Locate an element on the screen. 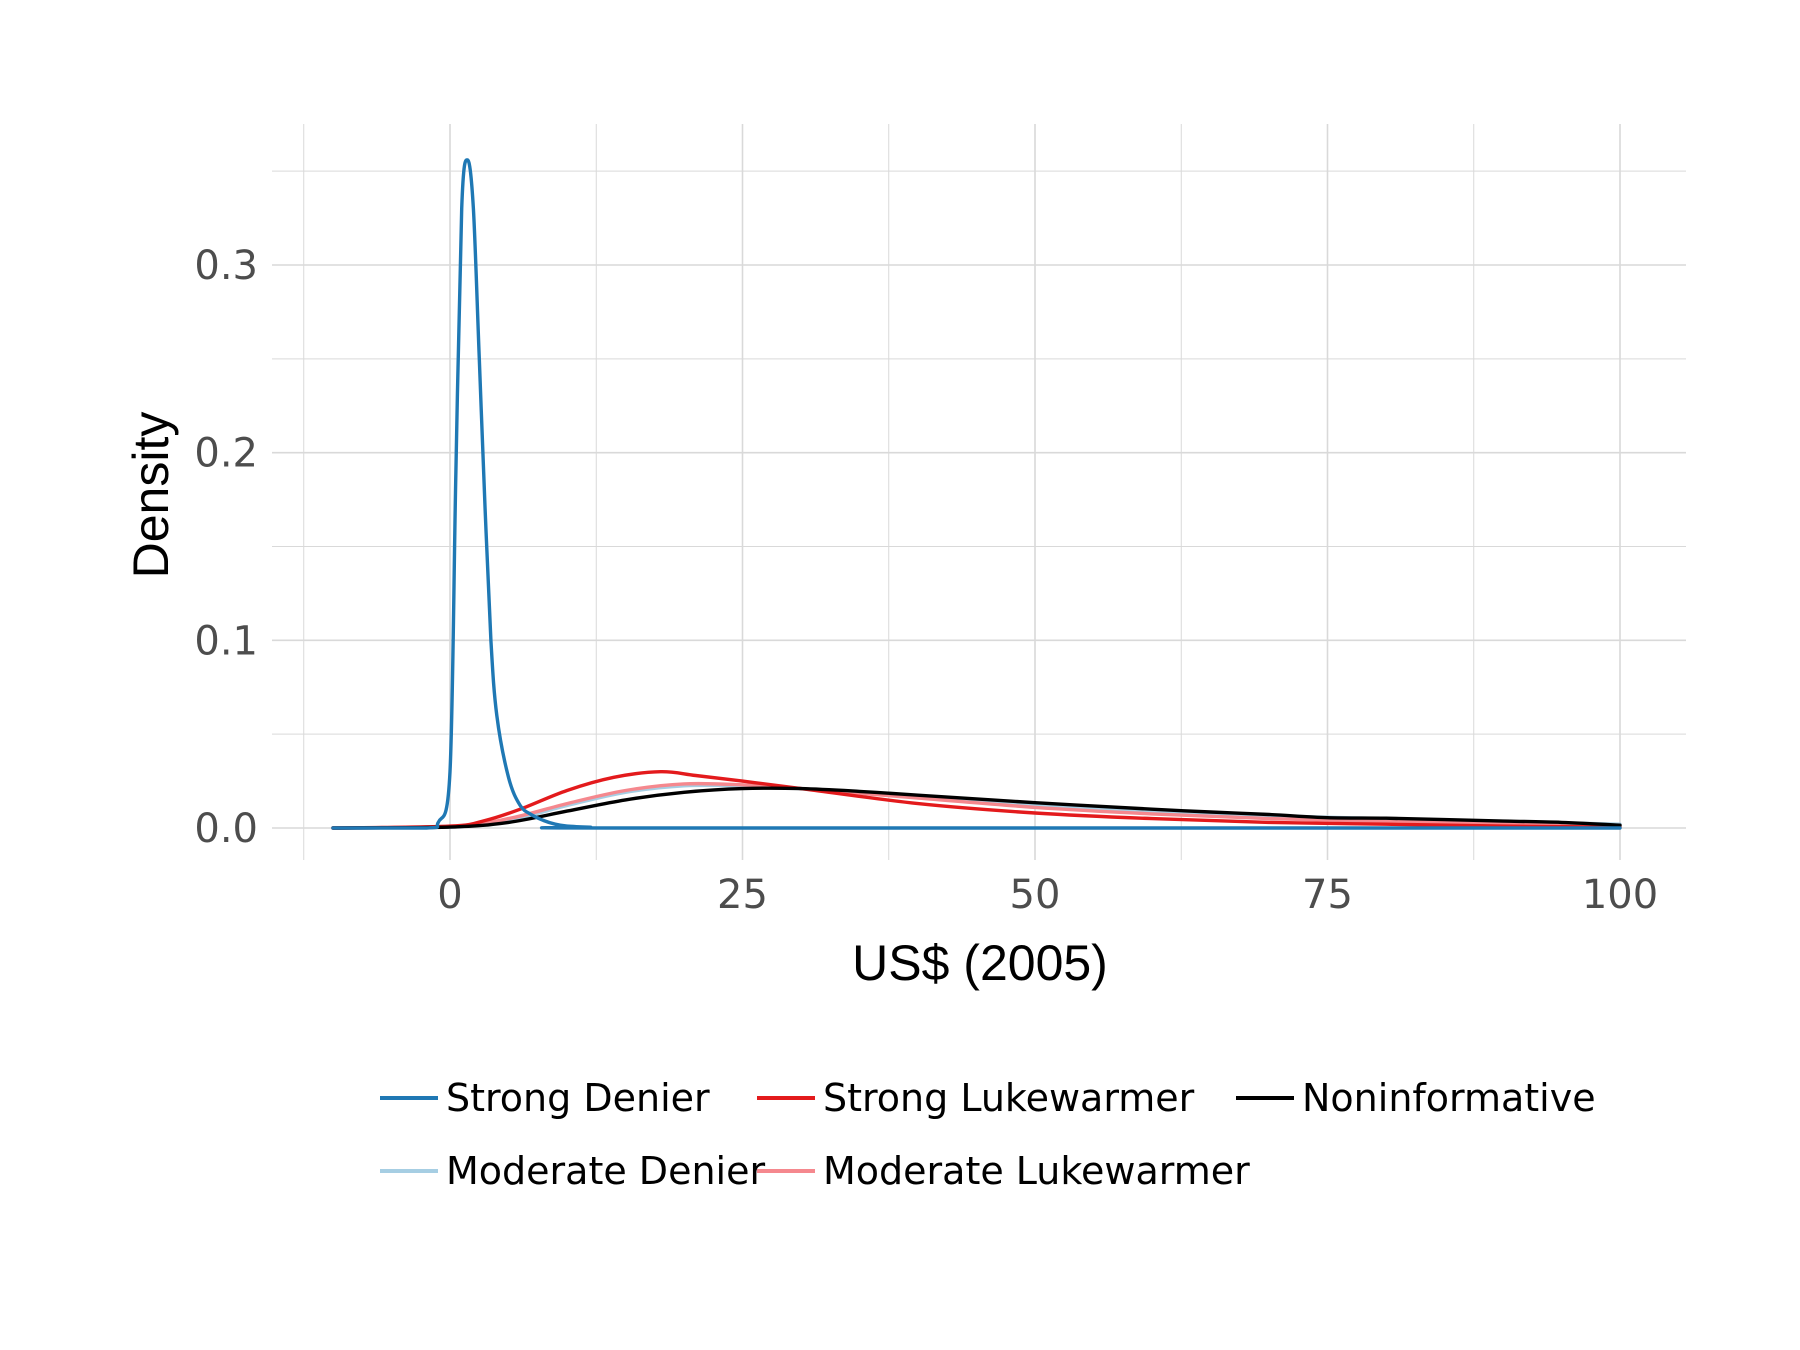 The width and height of the screenshot is (1800, 1350). y-tick-label: 0.3 is located at coordinates (226, 266).